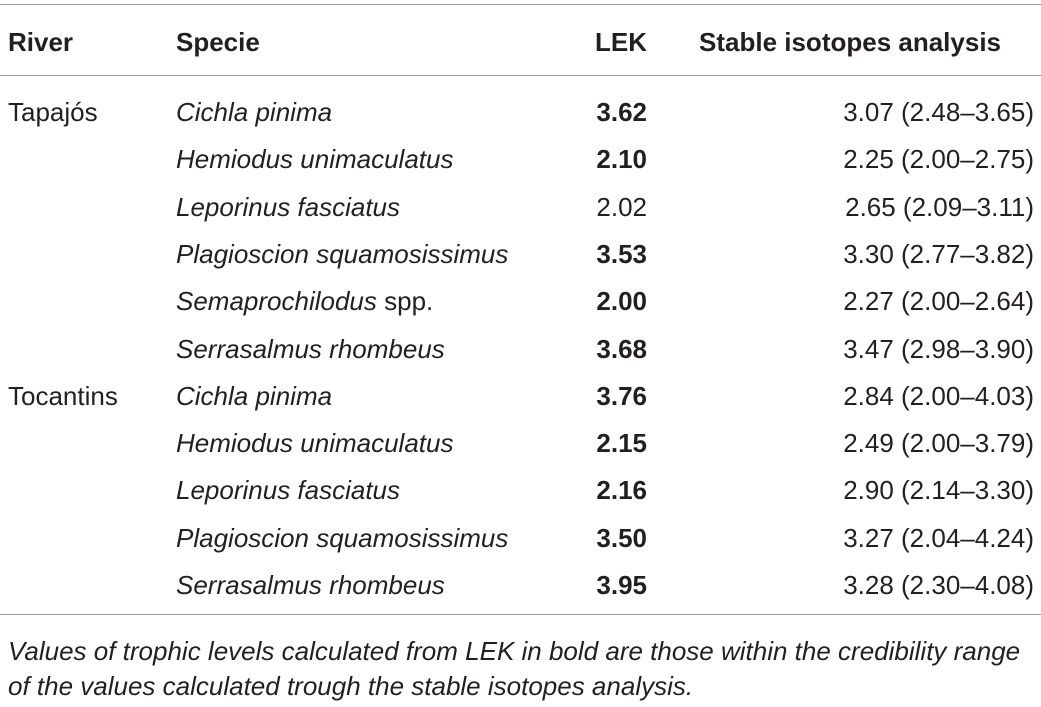 The width and height of the screenshot is (1041, 707). I want to click on cell-lek: 3.95, so click(621, 585).